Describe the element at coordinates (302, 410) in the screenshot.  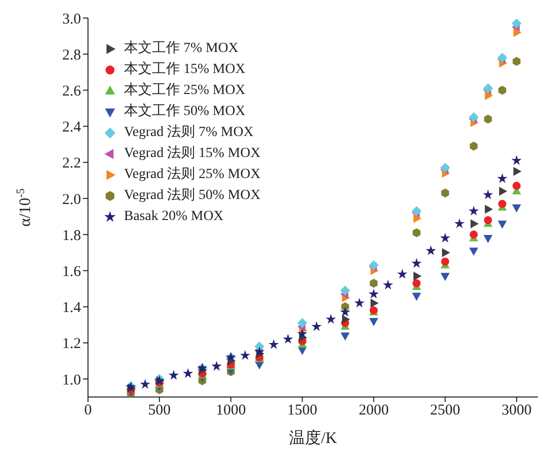
I see `x-tick-label: 1500` at that location.